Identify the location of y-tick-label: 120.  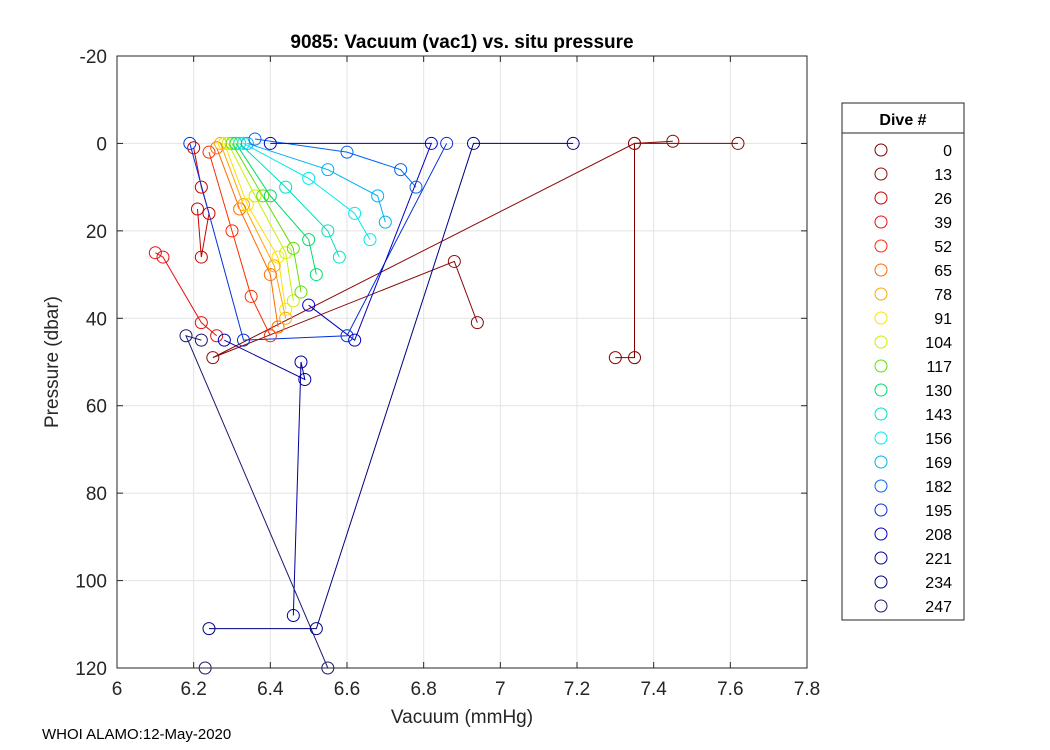
(91, 669).